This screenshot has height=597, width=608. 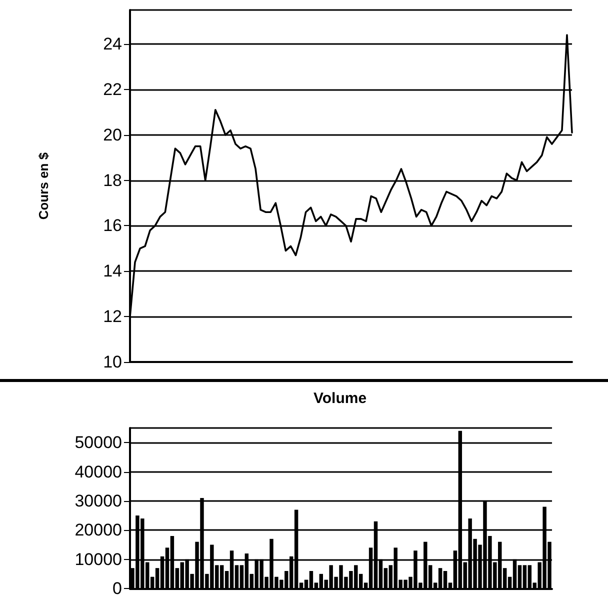 I want to click on y-tick-label: 40000, so click(x=98, y=472).